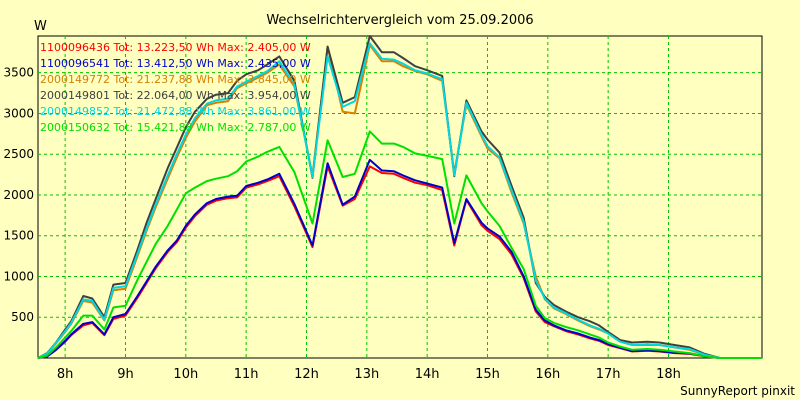  Describe the element at coordinates (18, 195) in the screenshot. I see `y-tick-label: 2000` at that location.